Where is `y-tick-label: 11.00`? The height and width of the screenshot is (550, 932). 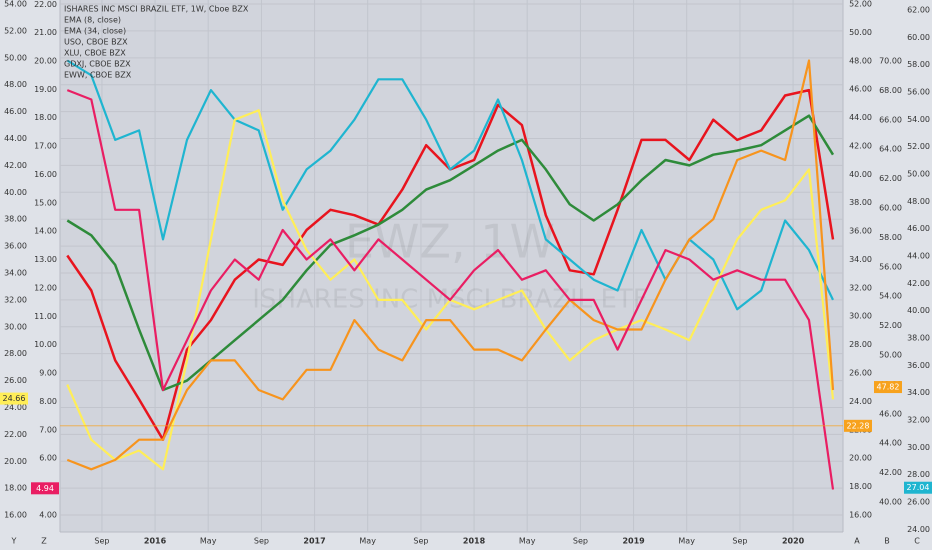
y-tick-label: 11.00 is located at coordinates (45, 316).